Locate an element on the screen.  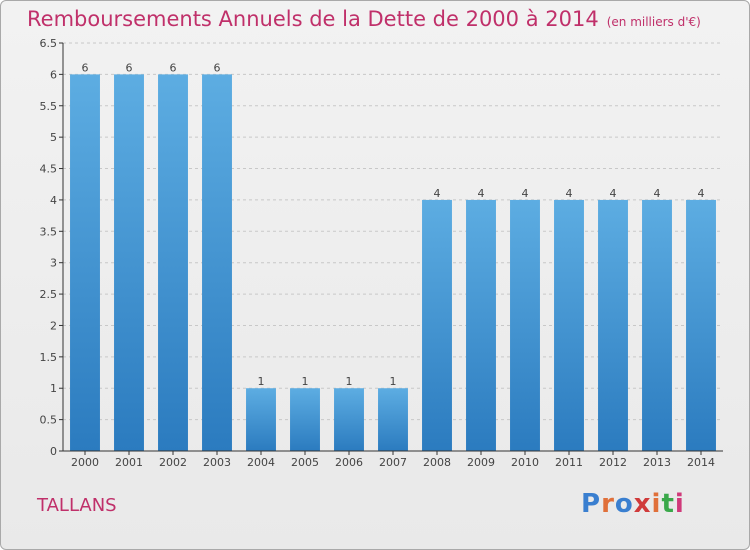
x-tick-label: 2010 is located at coordinates (525, 462).